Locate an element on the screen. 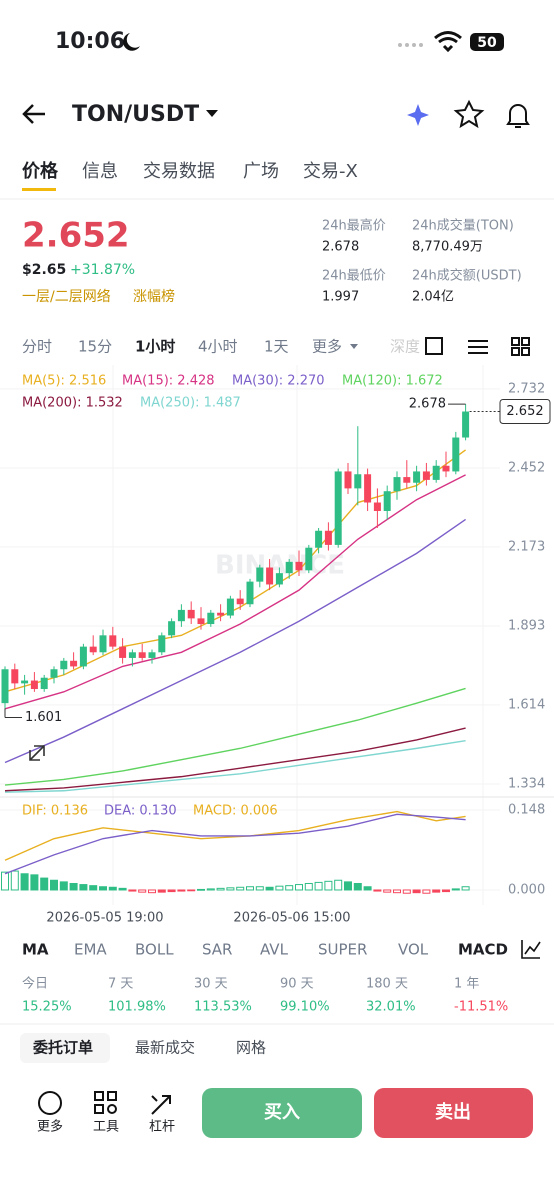 The image size is (554, 1200). interval: 4小时 is located at coordinates (218, 347).